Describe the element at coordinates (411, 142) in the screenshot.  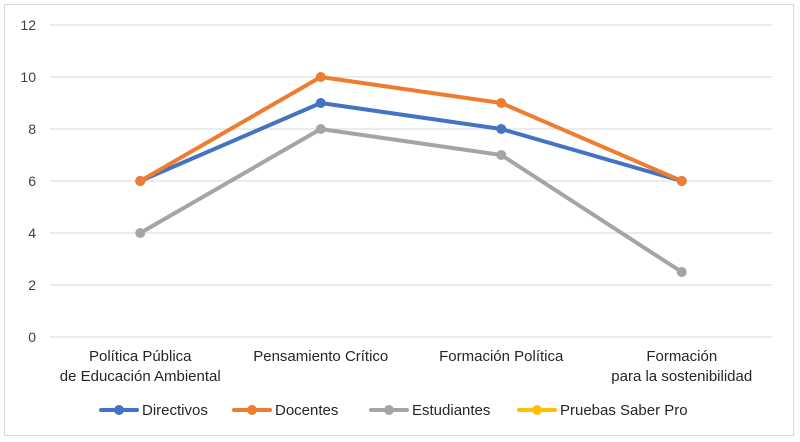
I see `series-line` at that location.